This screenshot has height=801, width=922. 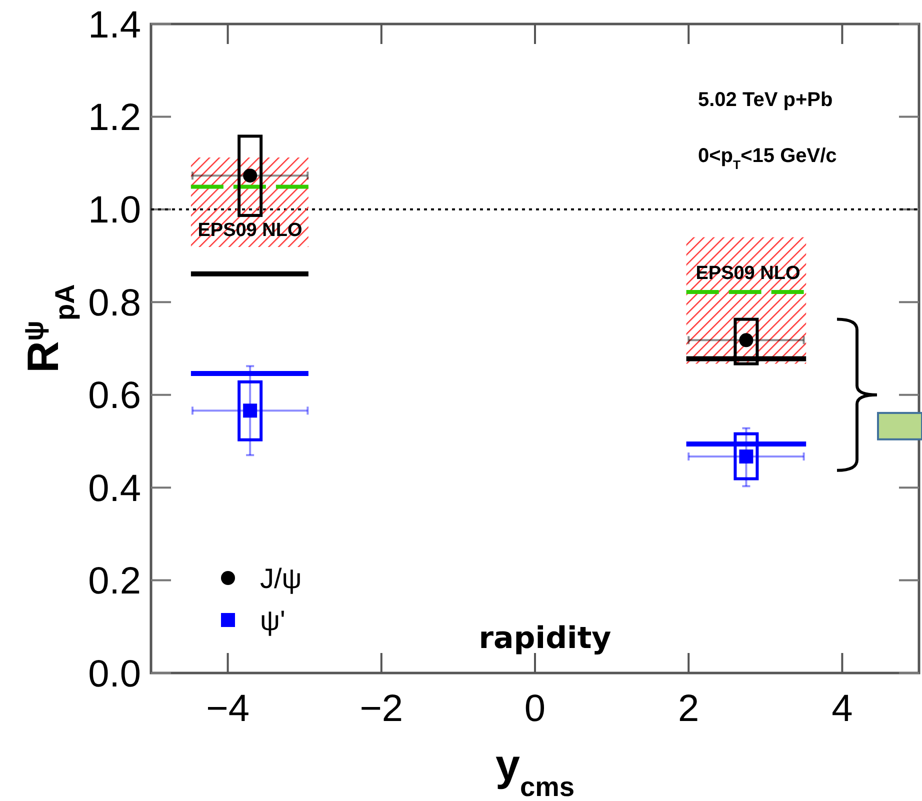 I want to click on y-tick-label: 0.6, so click(x=114, y=396).